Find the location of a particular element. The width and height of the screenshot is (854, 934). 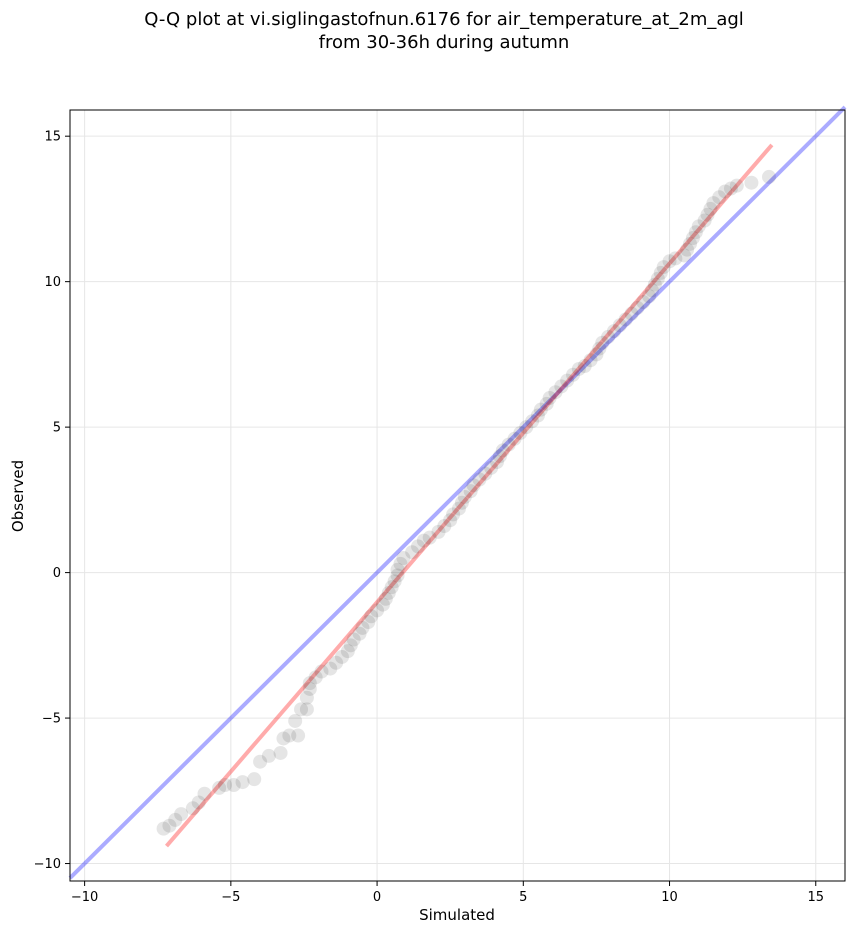

x-tick-label: 0 is located at coordinates (377, 897).